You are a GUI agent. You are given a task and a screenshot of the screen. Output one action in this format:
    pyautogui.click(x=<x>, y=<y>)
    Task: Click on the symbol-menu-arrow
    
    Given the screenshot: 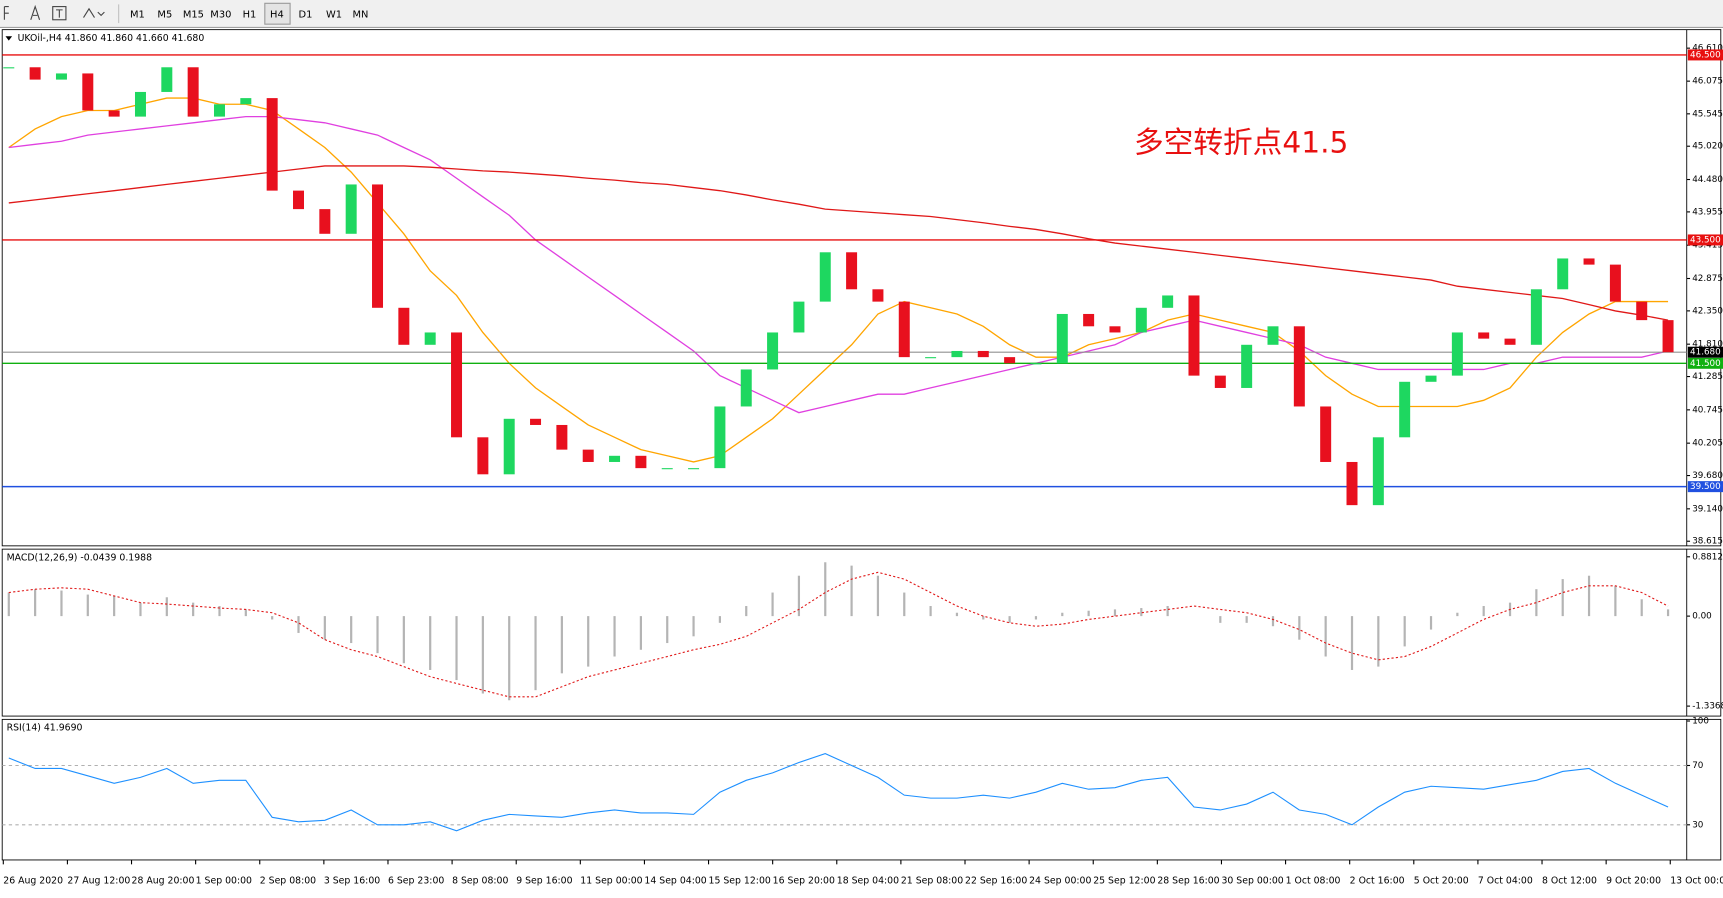 What is the action you would take?
    pyautogui.click(x=9, y=38)
    